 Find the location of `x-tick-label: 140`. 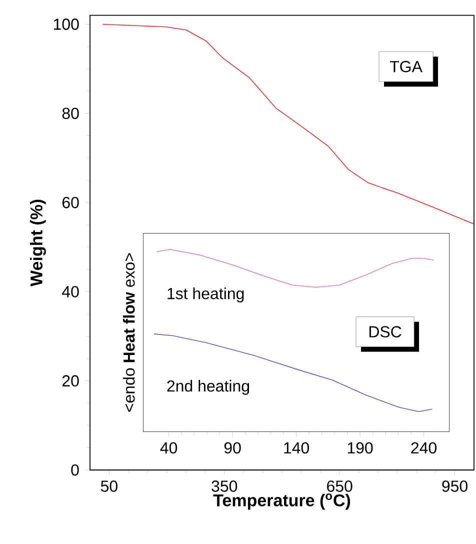

x-tick-label: 140 is located at coordinates (297, 448).